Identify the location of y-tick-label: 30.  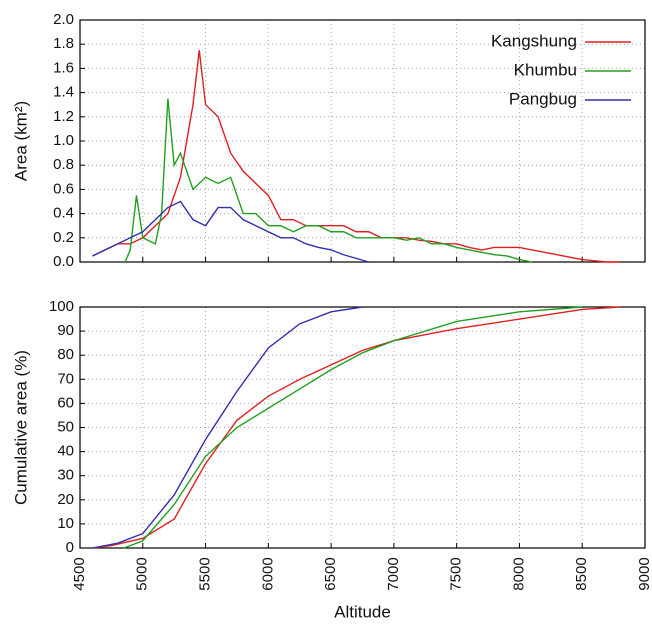
(65, 475).